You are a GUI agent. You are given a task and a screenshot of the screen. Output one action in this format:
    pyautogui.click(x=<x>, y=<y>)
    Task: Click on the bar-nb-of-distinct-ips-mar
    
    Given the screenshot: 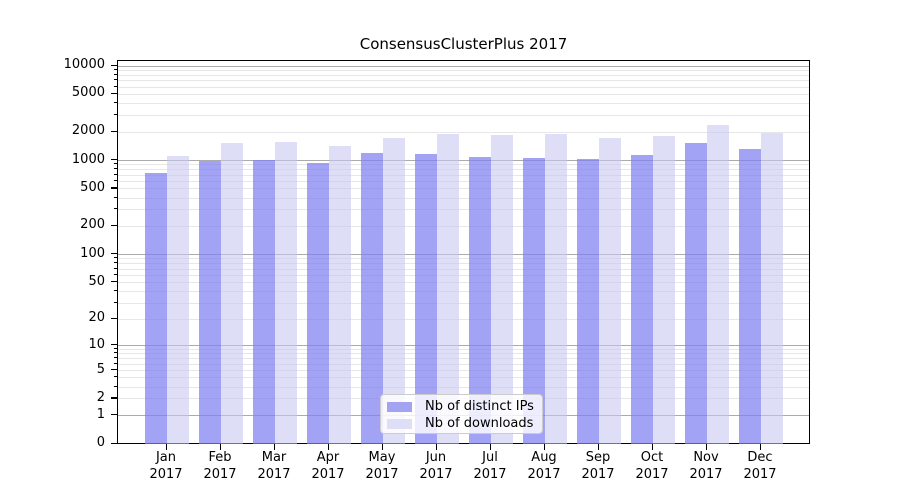 What is the action you would take?
    pyautogui.click(x=264, y=302)
    